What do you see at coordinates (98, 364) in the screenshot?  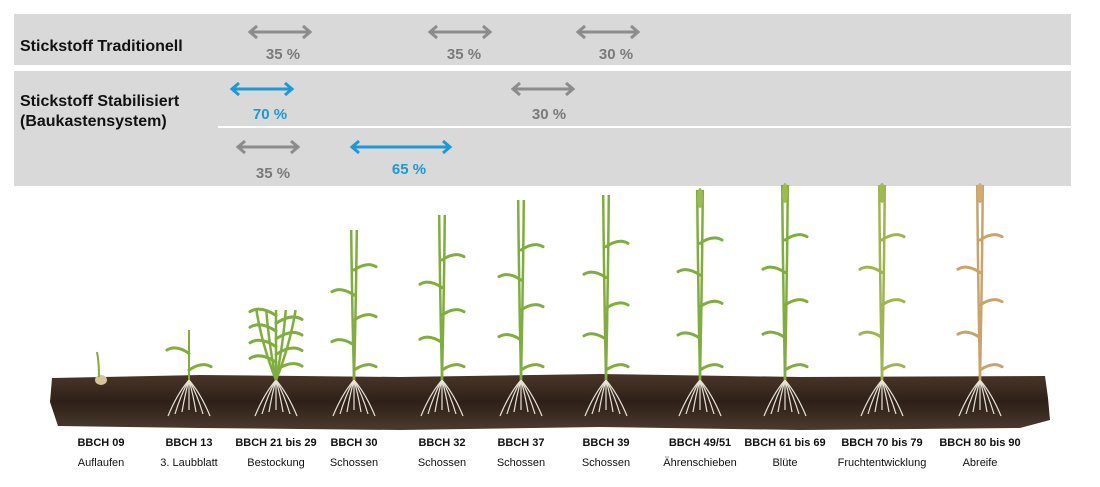 I see `shoot` at bounding box center [98, 364].